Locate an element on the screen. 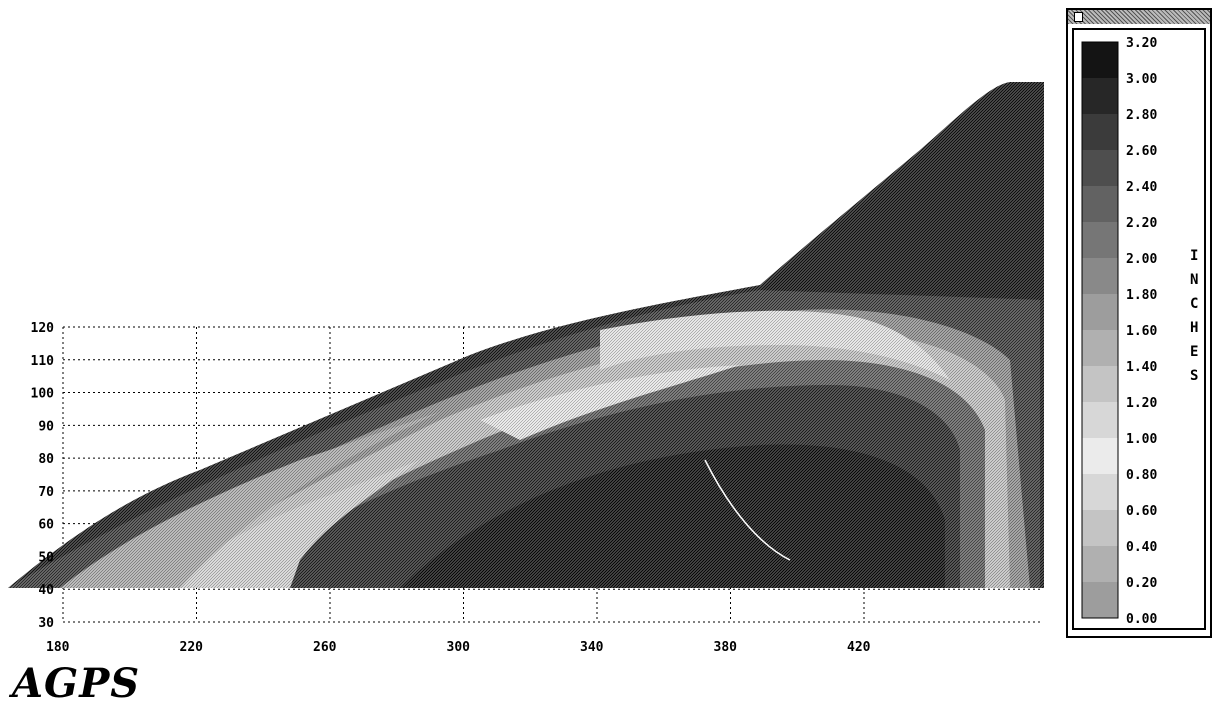  colorbar-tick-label: 2.20 is located at coordinates (1141, 223).